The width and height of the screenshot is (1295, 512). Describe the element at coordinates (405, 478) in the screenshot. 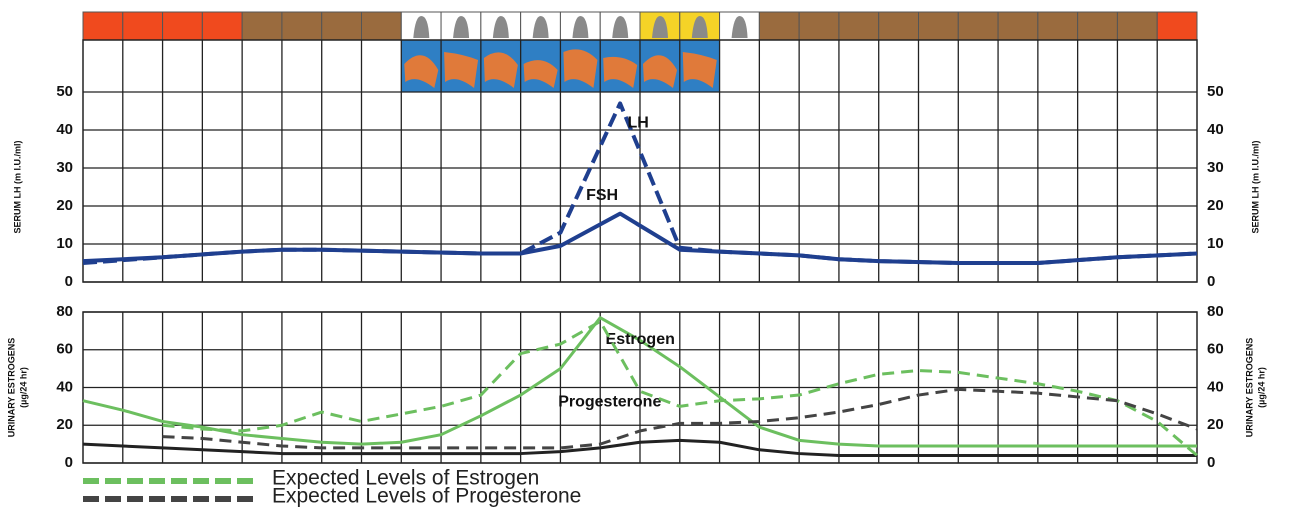

I see `legend-label: Expected Levels of Estrogen` at that location.